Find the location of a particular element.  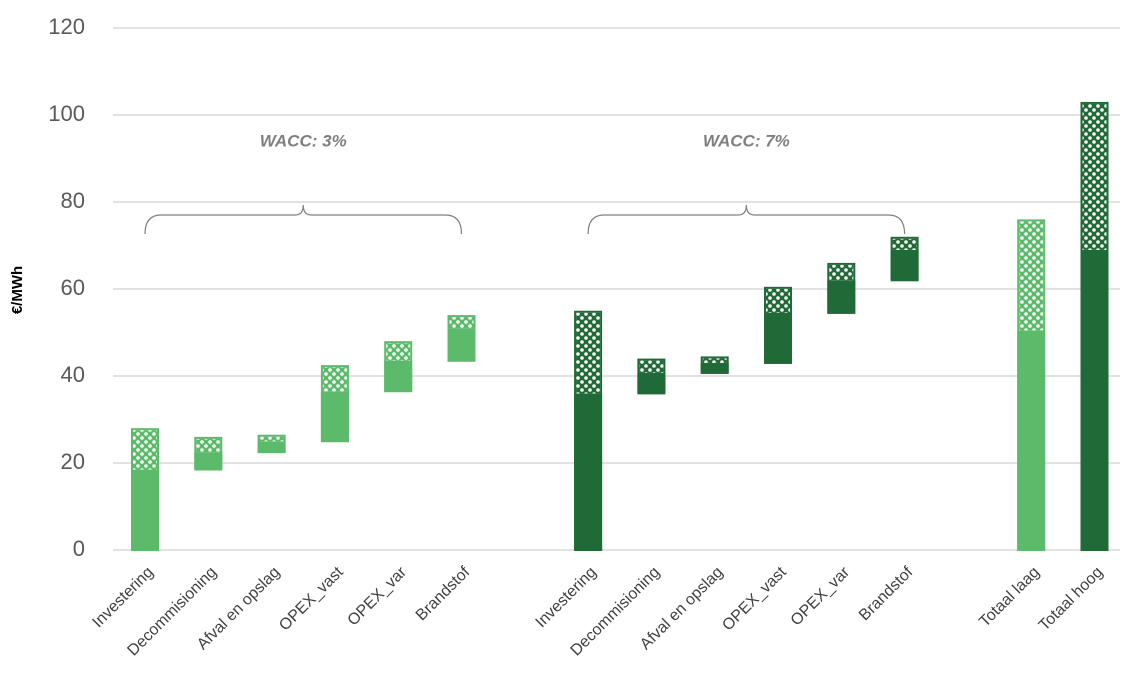

y-tick-label: 120 is located at coordinates (66, 26).